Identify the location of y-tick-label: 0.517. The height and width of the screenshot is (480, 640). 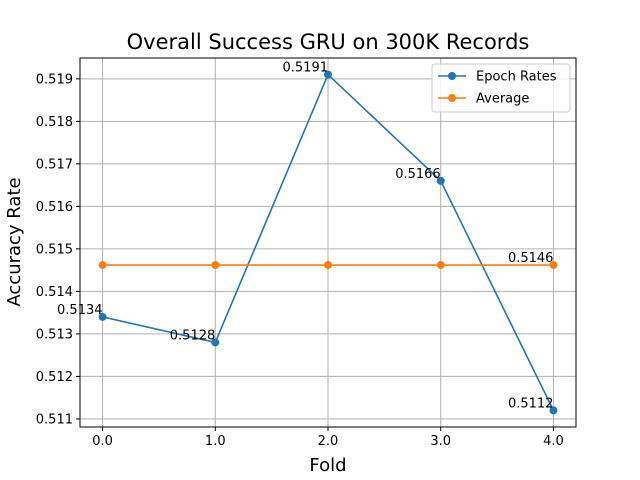
(54, 164).